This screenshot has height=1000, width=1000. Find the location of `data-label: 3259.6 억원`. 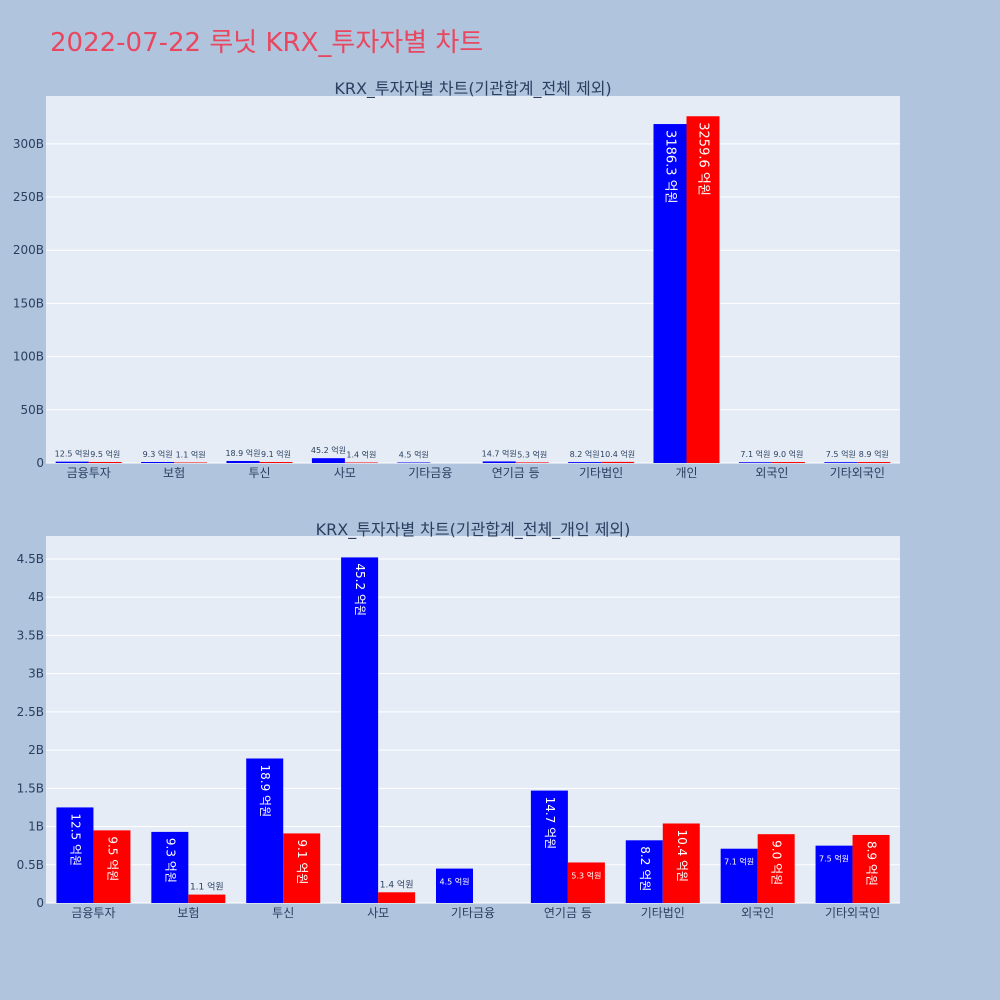

data-label: 3259.6 억원 is located at coordinates (703, 159).